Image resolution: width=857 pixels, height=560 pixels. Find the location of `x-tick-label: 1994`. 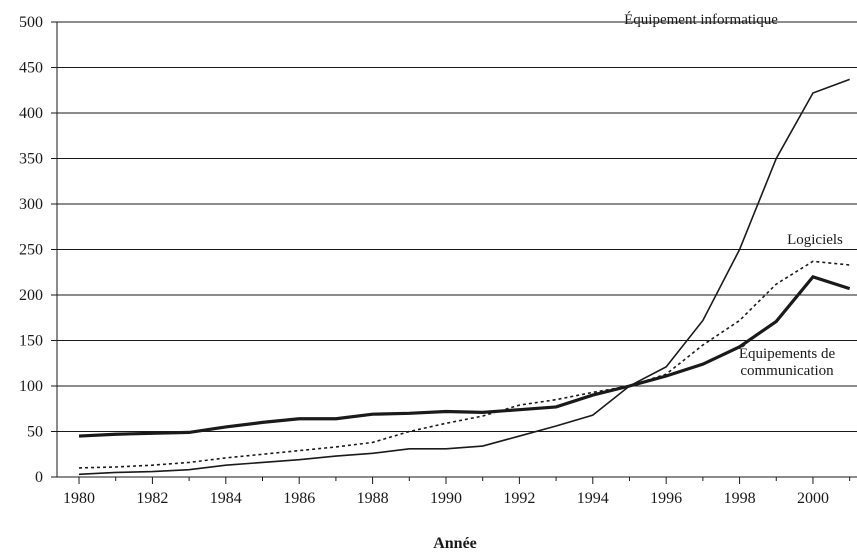

x-tick-label: 1994 is located at coordinates (593, 498).